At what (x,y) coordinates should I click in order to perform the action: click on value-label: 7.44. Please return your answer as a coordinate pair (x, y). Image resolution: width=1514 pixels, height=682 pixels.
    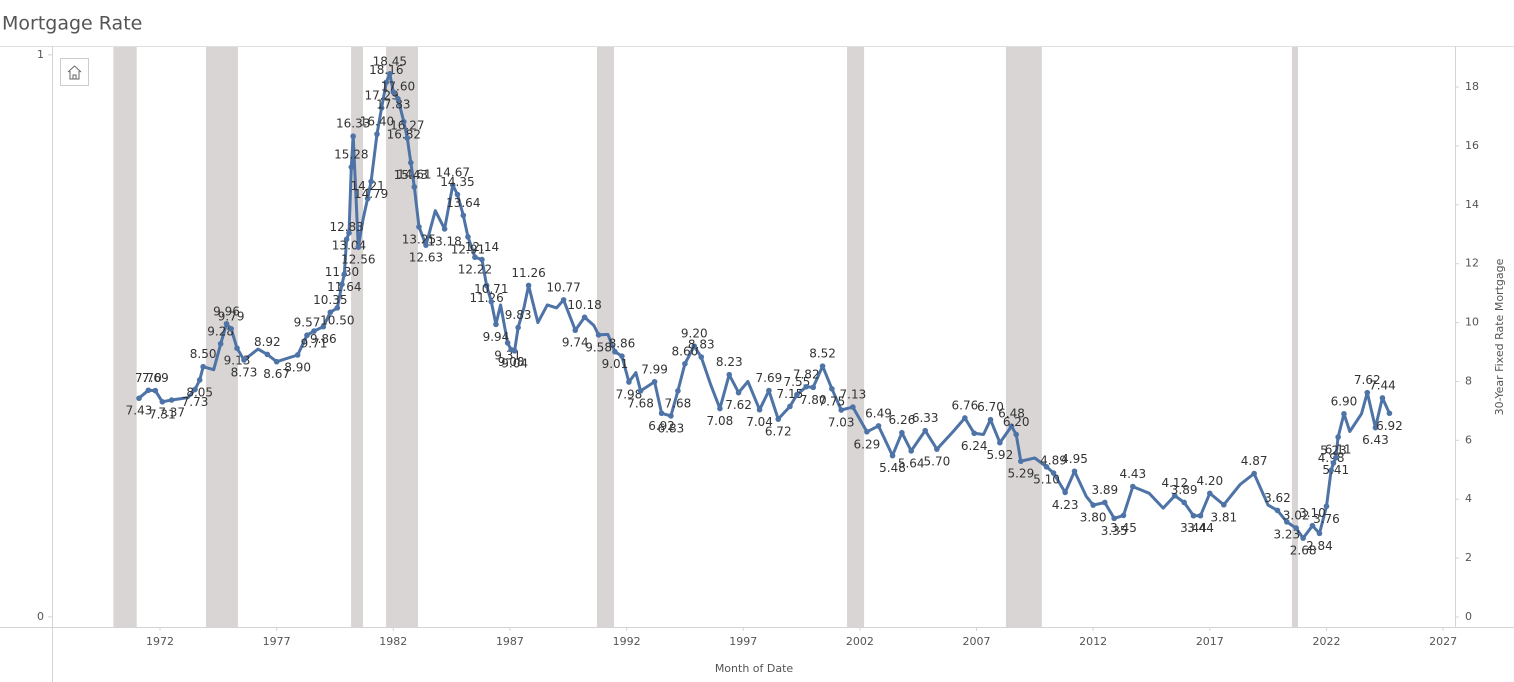
    Looking at the image, I should click on (1382, 385).